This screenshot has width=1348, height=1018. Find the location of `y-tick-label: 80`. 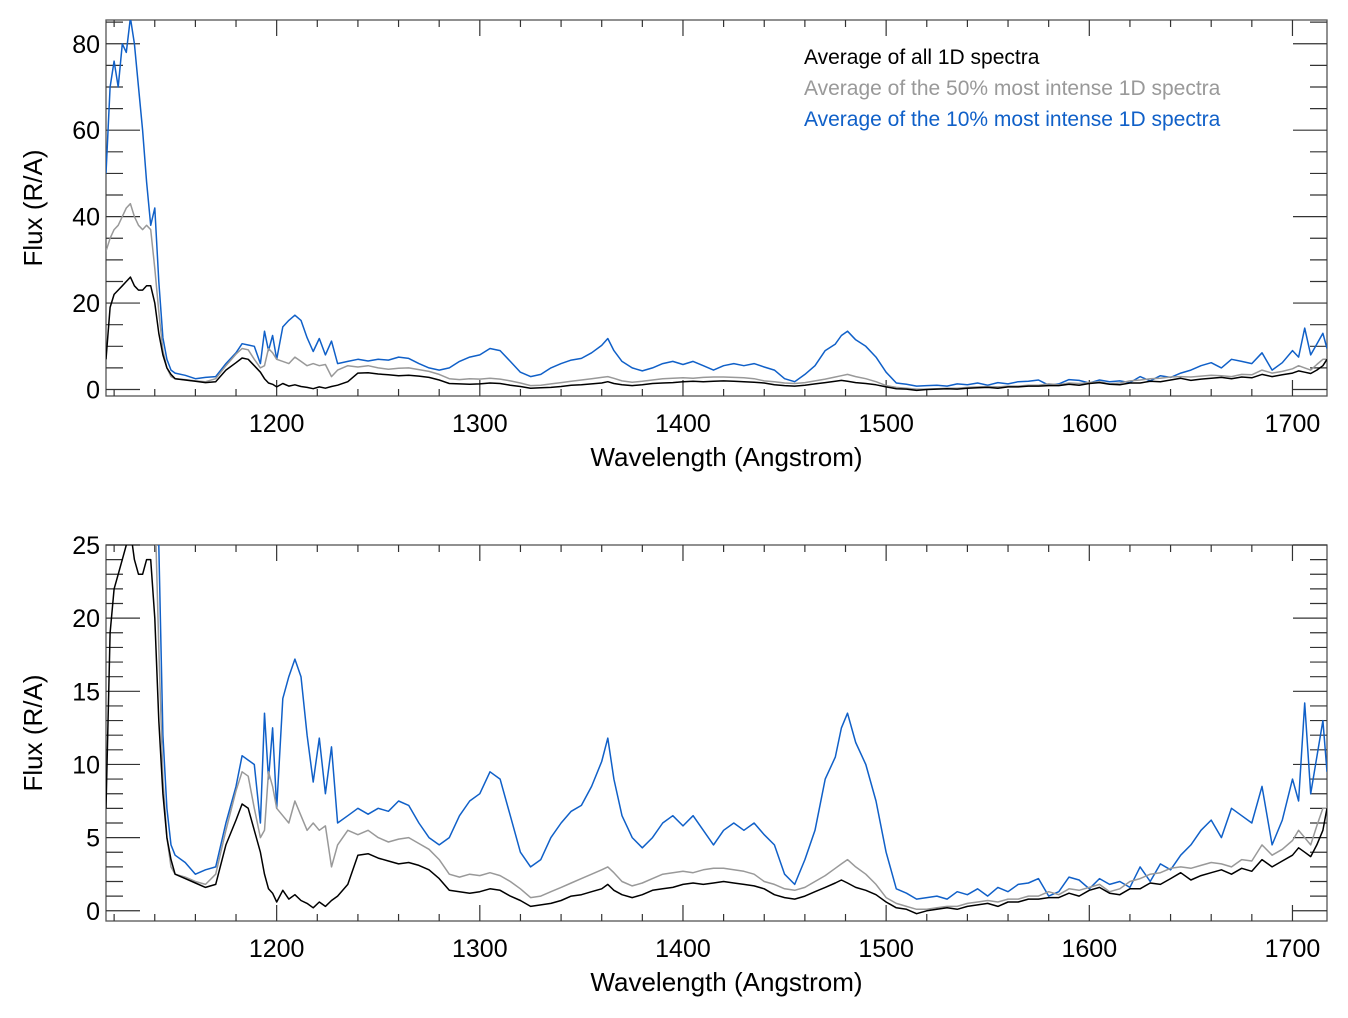

y-tick-label: 80 is located at coordinates (86, 45).